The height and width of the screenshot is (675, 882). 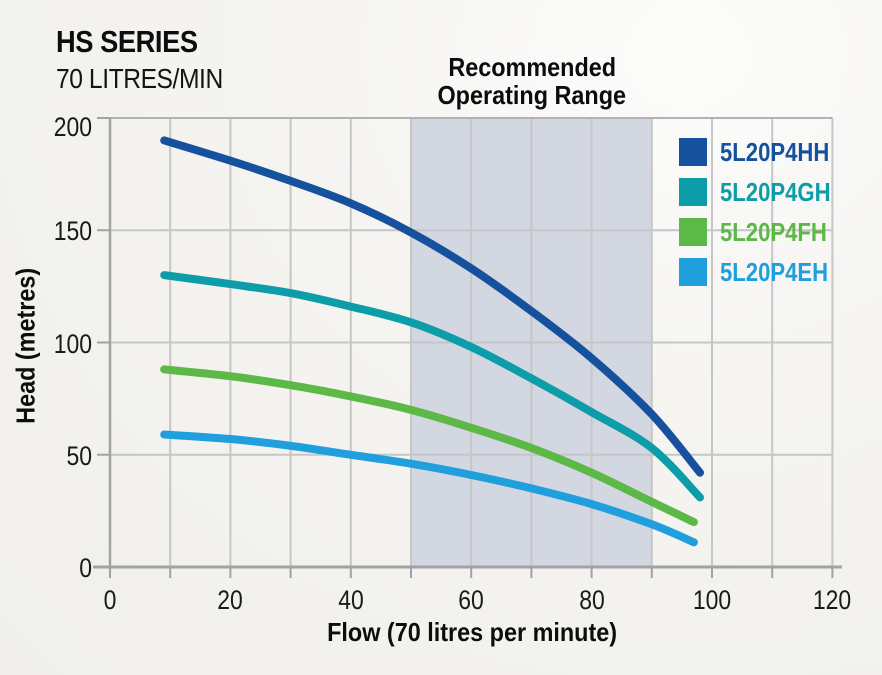 I want to click on y-tick-label: 100, so click(x=72, y=343).